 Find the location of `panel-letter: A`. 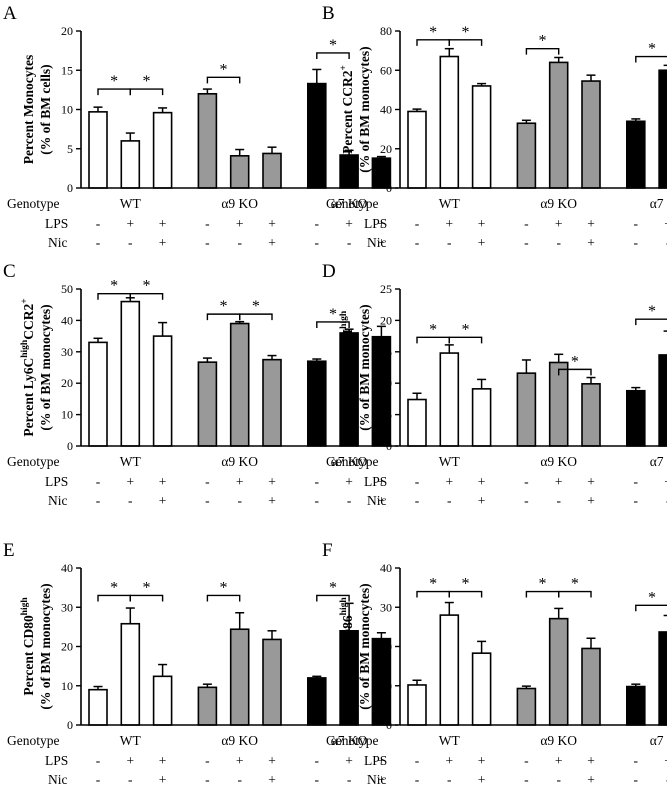

panel-letter: A is located at coordinates (10, 13).